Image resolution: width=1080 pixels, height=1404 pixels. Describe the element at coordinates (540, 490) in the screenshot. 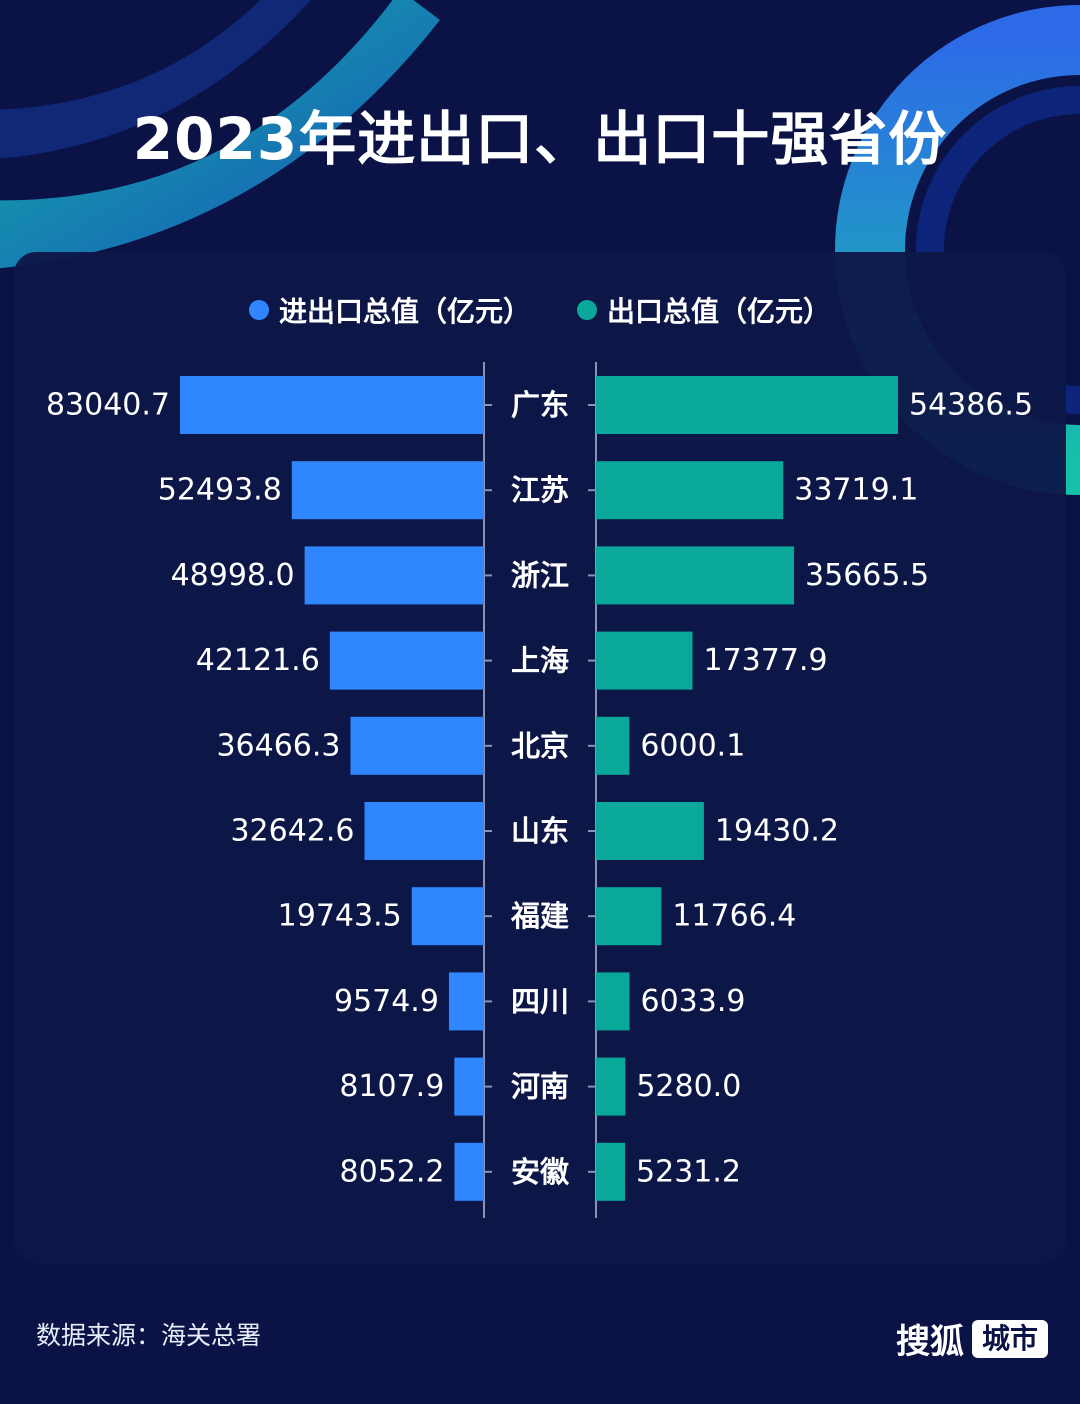

I see `category-label: 江苏` at that location.